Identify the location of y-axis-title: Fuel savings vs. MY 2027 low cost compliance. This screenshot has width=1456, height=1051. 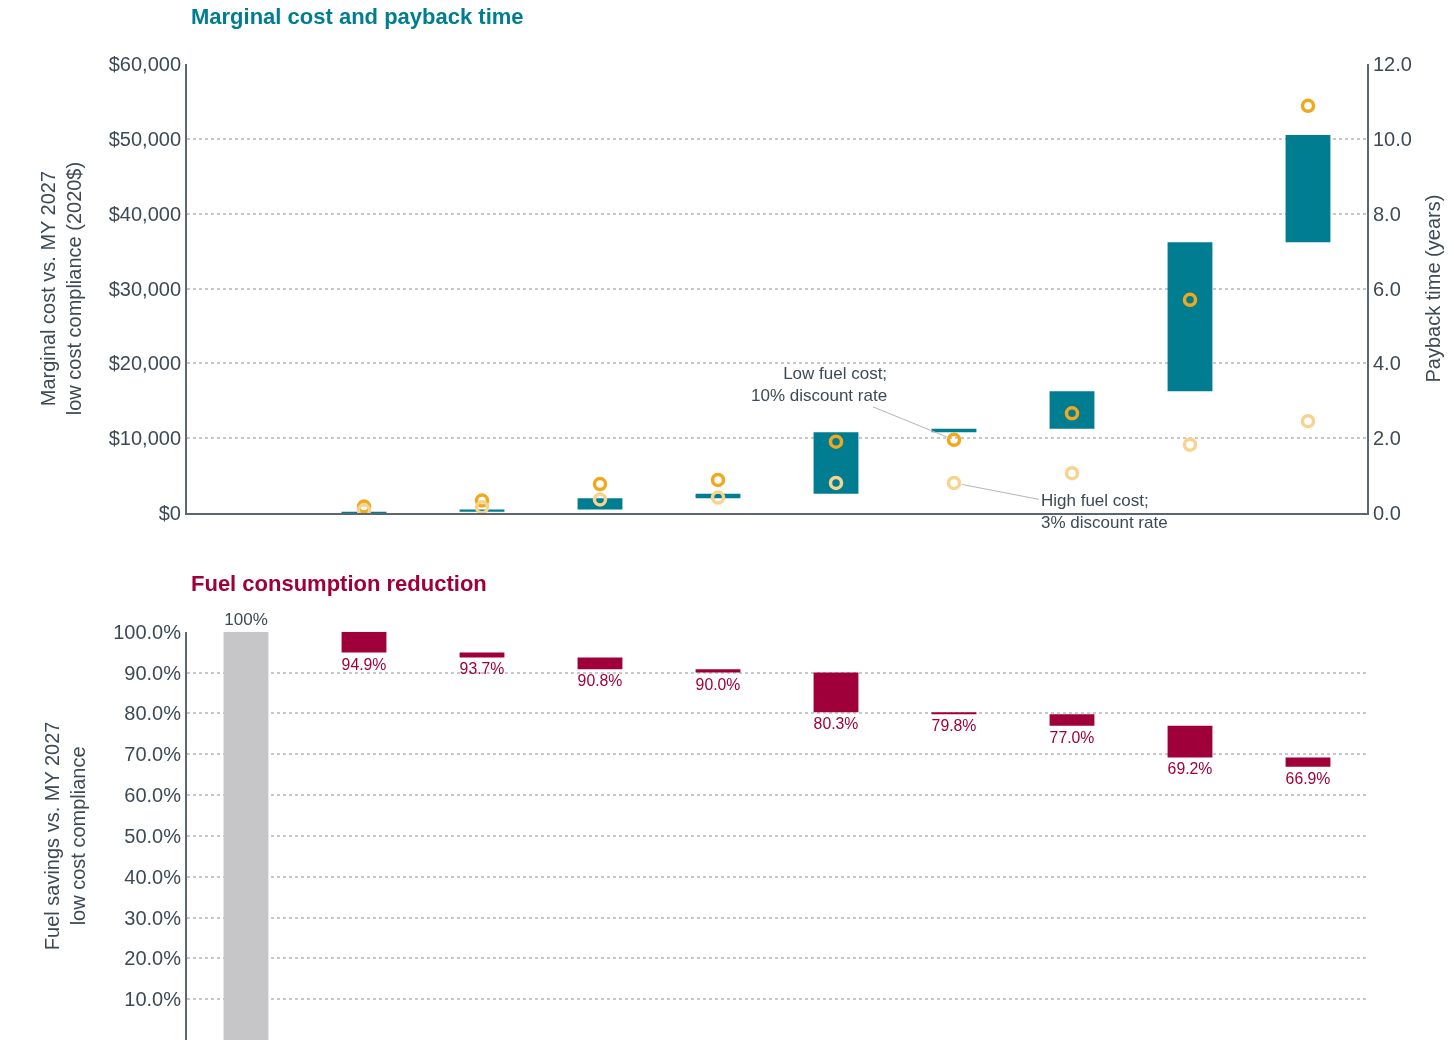
(65, 836).